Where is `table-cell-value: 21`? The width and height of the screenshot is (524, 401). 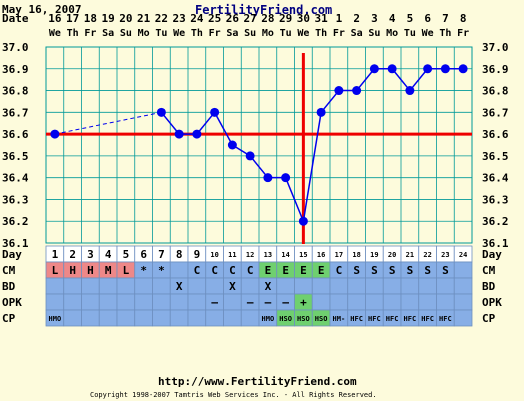
table-cell-value: 21 is located at coordinates (410, 255).